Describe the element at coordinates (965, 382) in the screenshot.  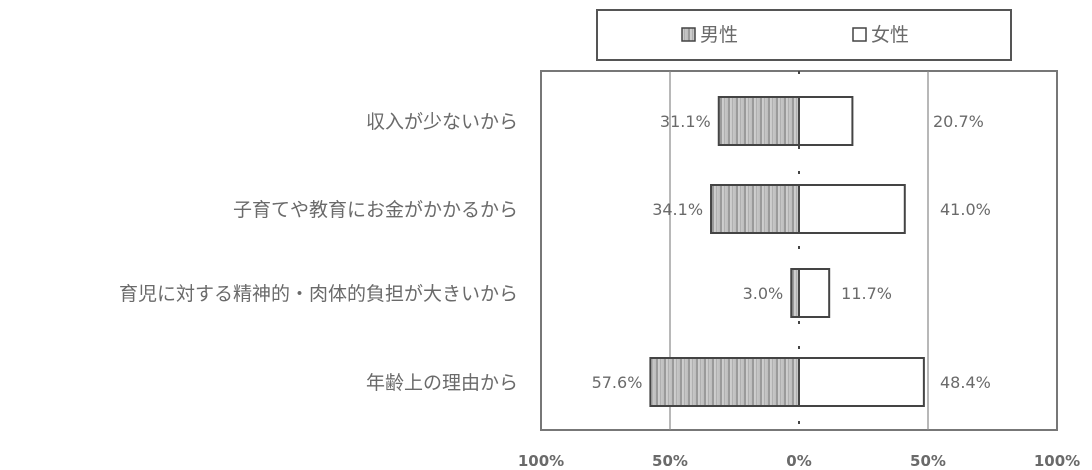
I see `data-label-female: 48.4%` at that location.